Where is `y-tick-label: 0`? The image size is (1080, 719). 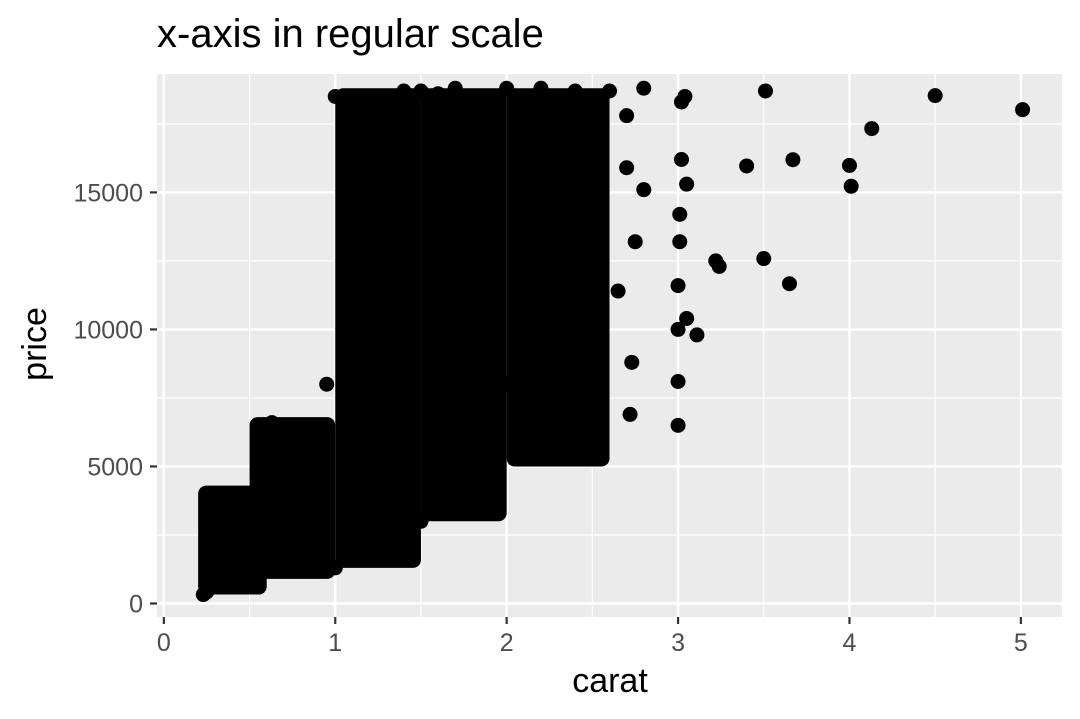 y-tick-label: 0 is located at coordinates (136, 604).